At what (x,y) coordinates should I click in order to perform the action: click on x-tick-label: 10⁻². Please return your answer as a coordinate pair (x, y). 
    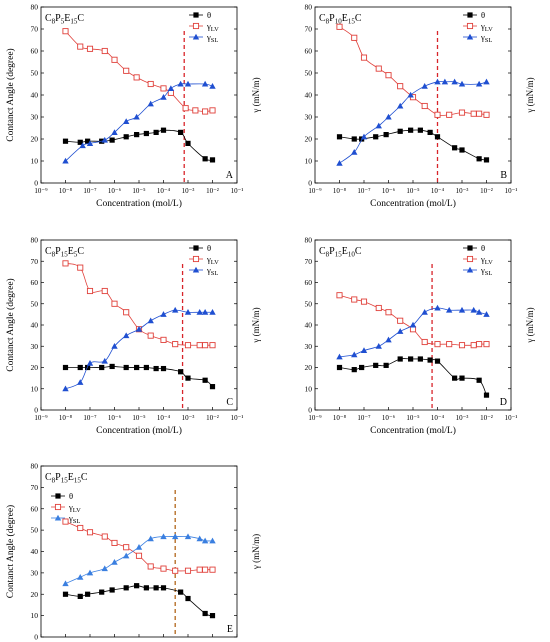
    Looking at the image, I should click on (486, 191).